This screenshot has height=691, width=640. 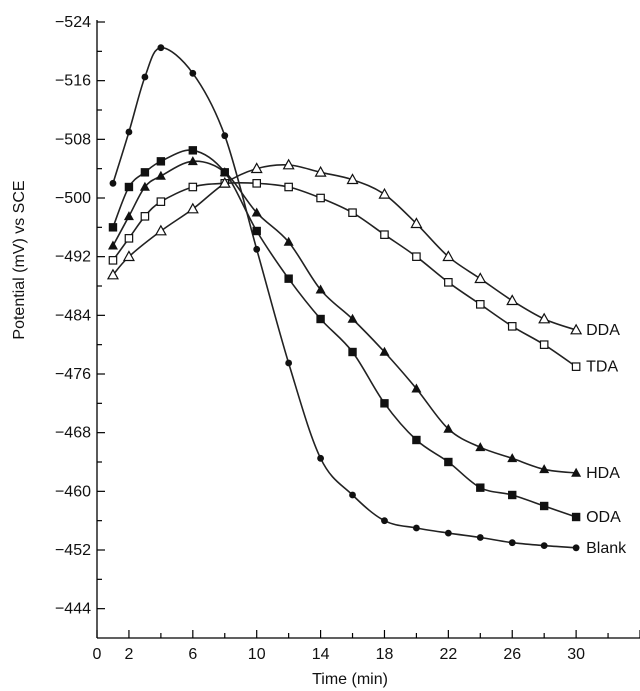 What do you see at coordinates (606, 439) in the screenshot?
I see `labels: Blank ODA HDA TDA DDA` at bounding box center [606, 439].